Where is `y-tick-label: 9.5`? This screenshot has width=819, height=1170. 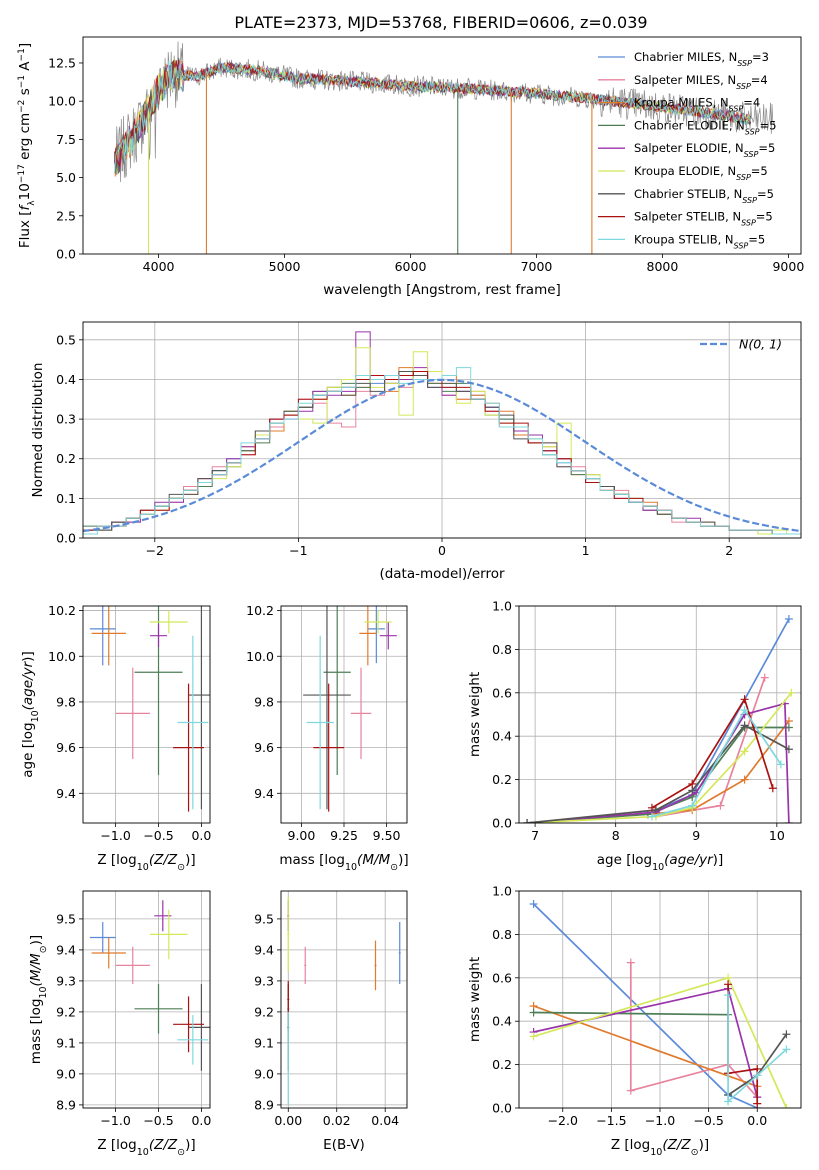
y-tick-label: 9.5 is located at coordinates (66, 918).